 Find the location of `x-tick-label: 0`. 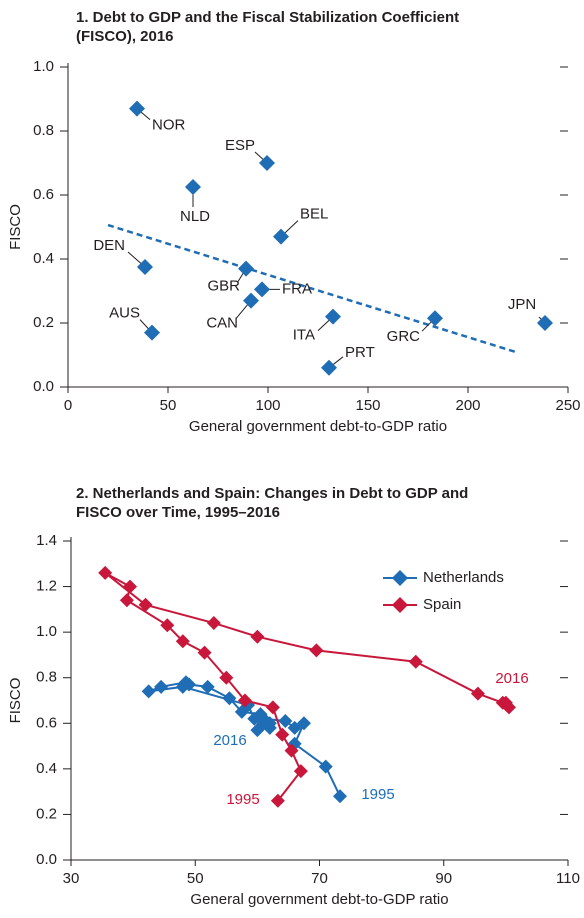

x-tick-label: 0 is located at coordinates (68, 405).